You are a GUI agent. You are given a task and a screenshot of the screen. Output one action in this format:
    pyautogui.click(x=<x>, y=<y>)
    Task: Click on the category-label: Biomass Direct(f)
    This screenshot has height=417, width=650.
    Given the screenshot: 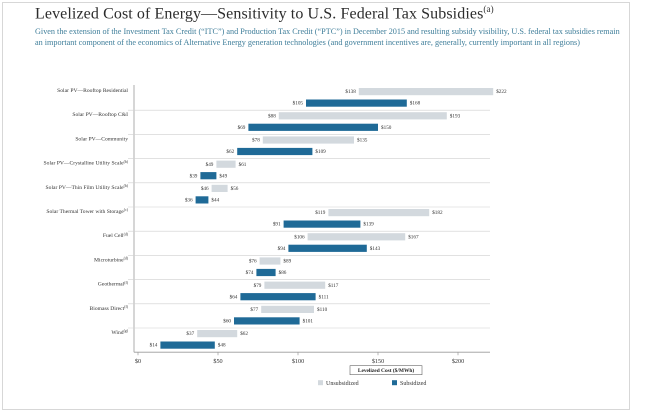 What is the action you would take?
    pyautogui.click(x=109, y=308)
    